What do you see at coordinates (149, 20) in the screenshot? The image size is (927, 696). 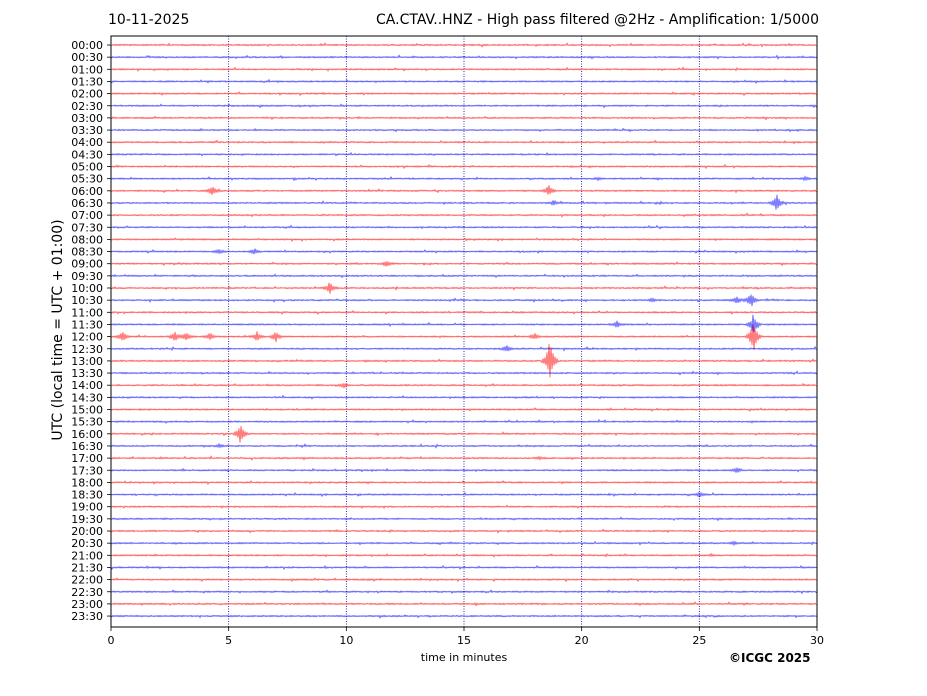 I see `date-label: 10-11-2025` at bounding box center [149, 20].